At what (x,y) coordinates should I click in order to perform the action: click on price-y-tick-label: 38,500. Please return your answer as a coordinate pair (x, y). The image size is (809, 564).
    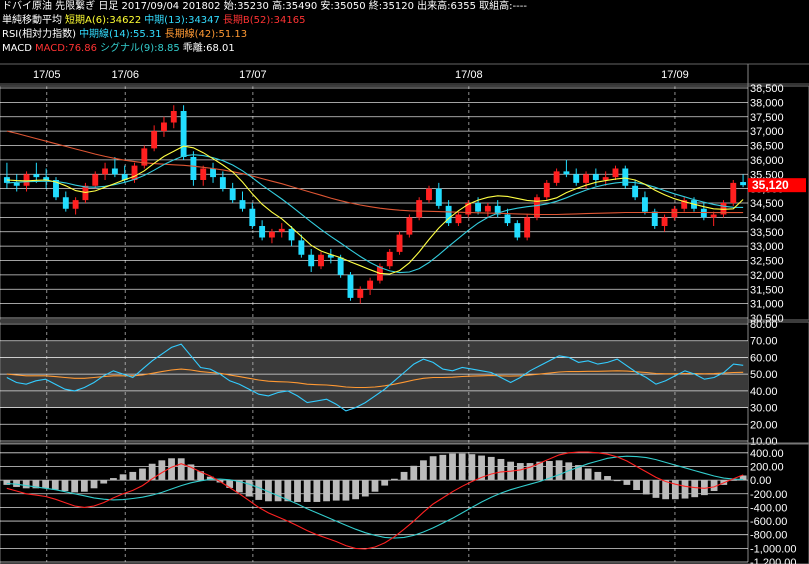
    Looking at the image, I should click on (767, 89).